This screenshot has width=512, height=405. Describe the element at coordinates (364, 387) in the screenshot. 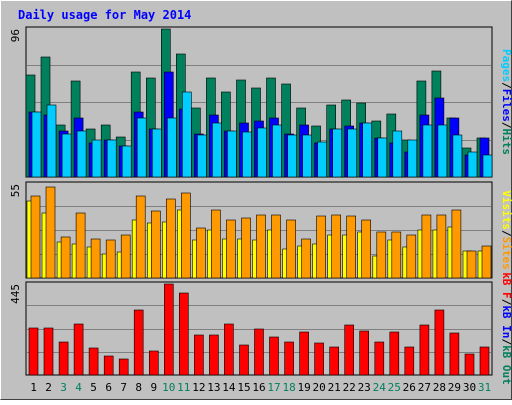

I see `x-tick-label-day-23: 23` at that location.